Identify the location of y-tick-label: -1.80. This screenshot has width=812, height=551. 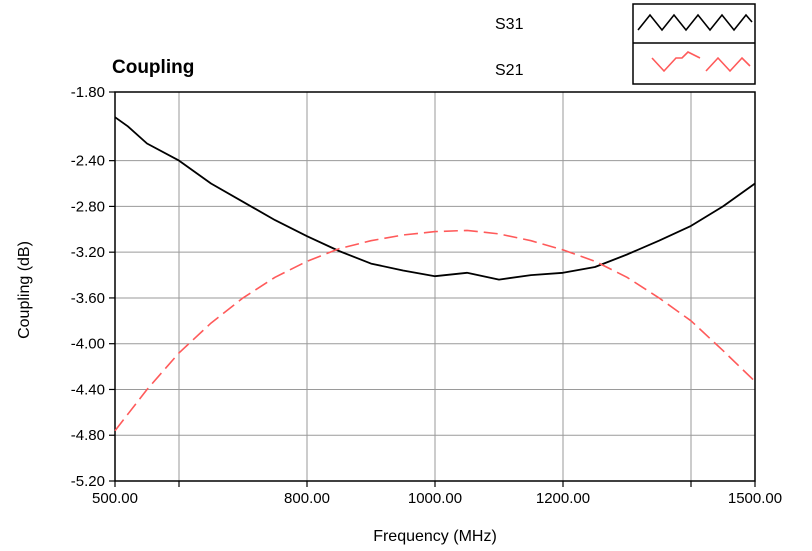
(88, 92).